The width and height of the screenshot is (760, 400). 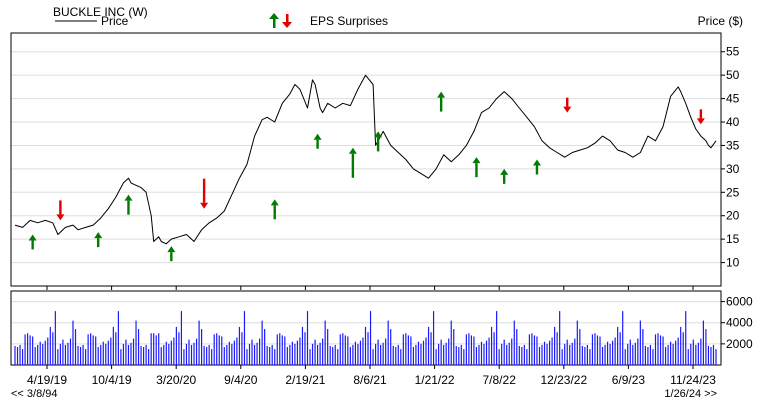 I want to click on x-tick-label: 7/8/22, so click(x=500, y=380).